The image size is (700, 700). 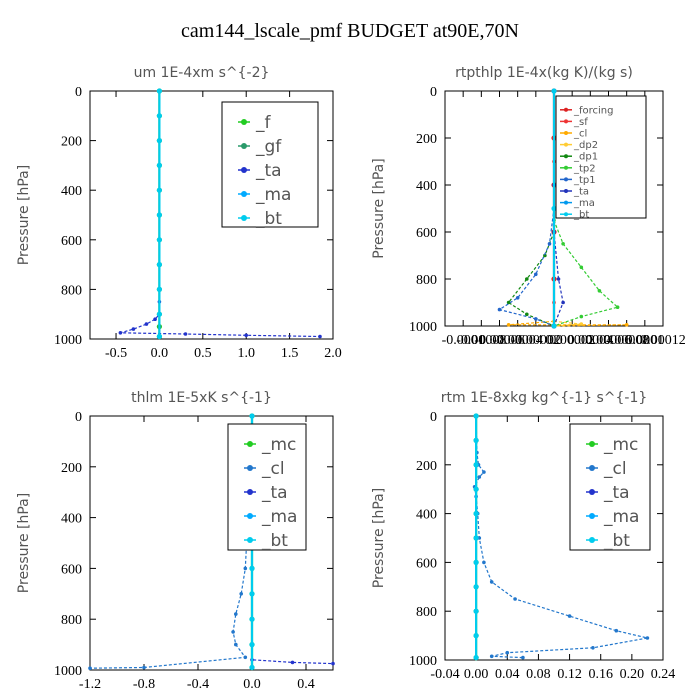 What do you see at coordinates (600, 674) in the screenshot?
I see `x-tick-label: 0.16` at bounding box center [600, 674].